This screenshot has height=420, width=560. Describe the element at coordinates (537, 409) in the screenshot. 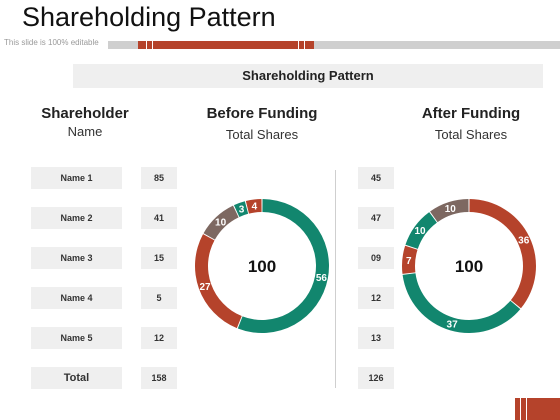

I see `corner-accent` at that location.